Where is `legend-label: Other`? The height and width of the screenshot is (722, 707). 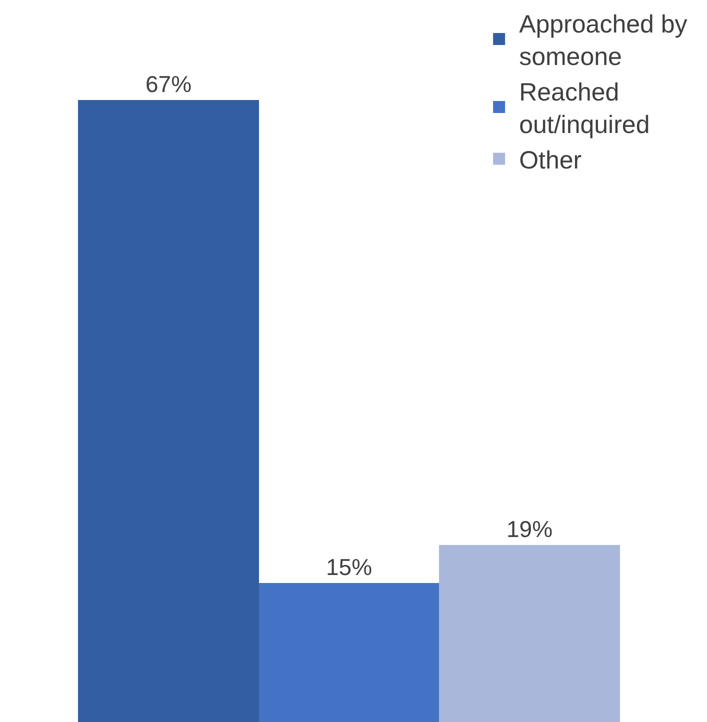 legend-label: Other is located at coordinates (550, 160).